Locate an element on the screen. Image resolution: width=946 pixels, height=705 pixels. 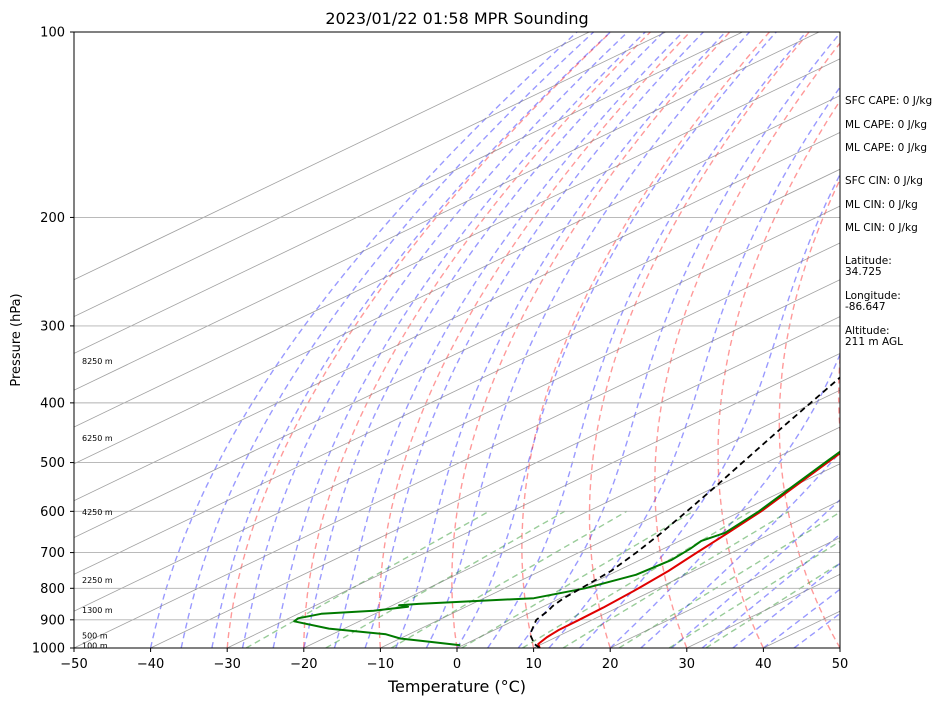
x-tick-label: 40 is located at coordinates (763, 664).